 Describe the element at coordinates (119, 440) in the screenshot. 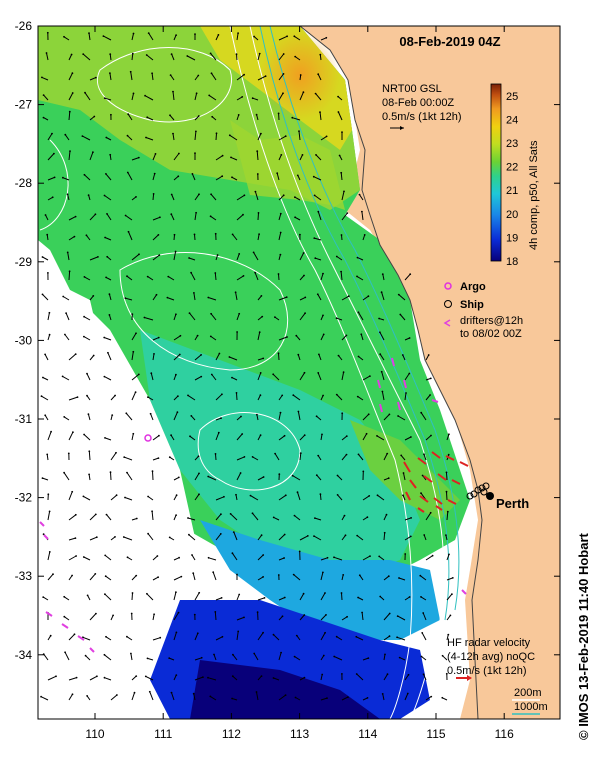

I see `ocean-nodata-west` at that location.